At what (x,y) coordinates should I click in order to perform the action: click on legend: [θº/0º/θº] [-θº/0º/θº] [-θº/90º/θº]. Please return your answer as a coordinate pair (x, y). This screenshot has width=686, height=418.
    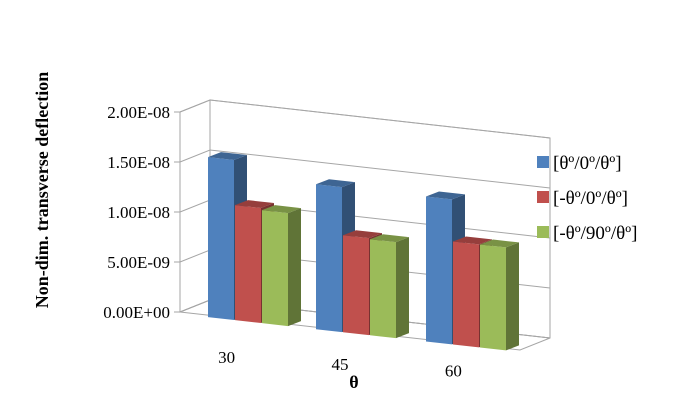
    Looking at the image, I should click on (587, 198).